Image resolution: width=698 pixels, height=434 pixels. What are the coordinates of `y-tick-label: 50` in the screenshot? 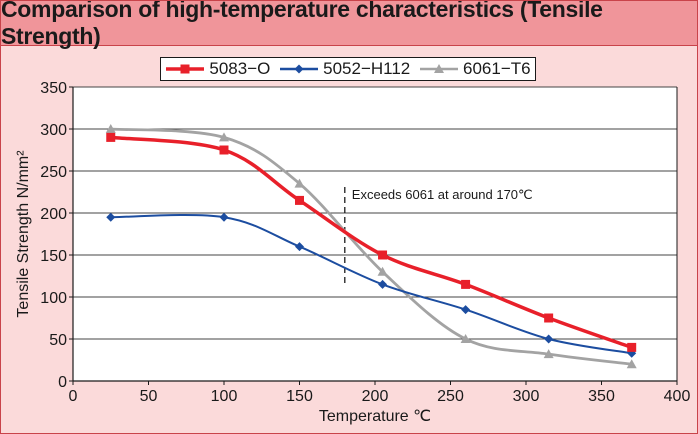 It's located at (58, 340).